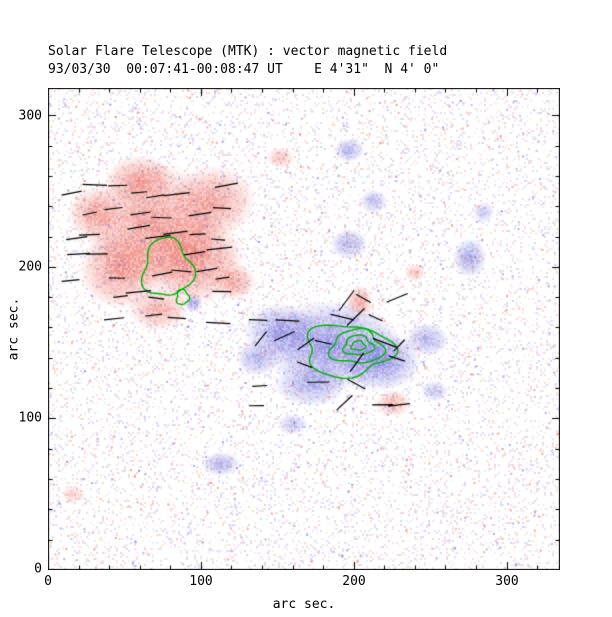  What do you see at coordinates (354, 581) in the screenshot?
I see `x-tick-label: 200` at bounding box center [354, 581].